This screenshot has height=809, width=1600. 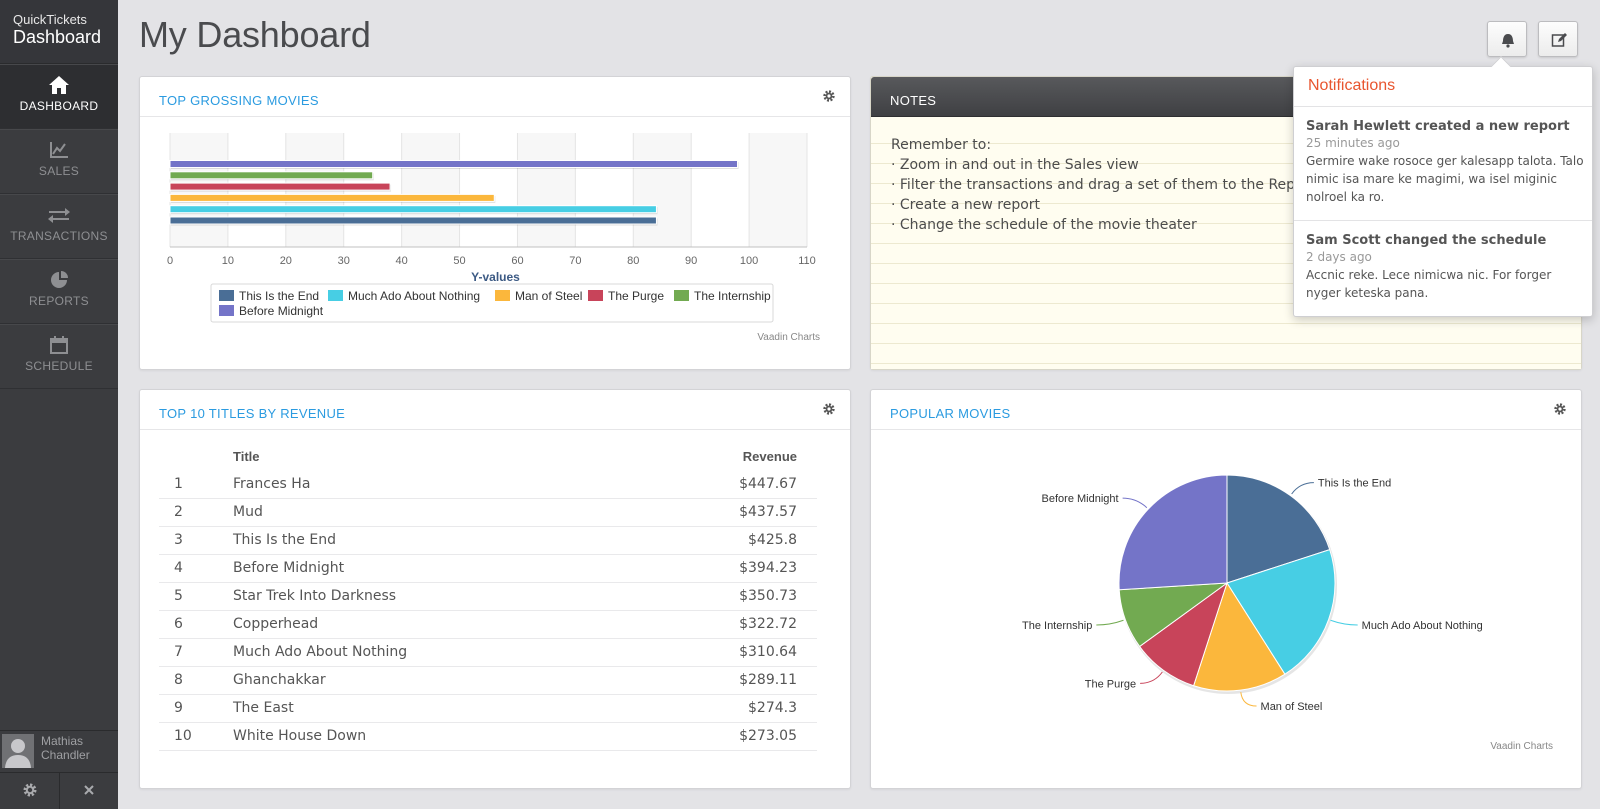 I want to click on table-row: 5 Star Trek Into Darkness $350.73, so click(x=488, y=596).